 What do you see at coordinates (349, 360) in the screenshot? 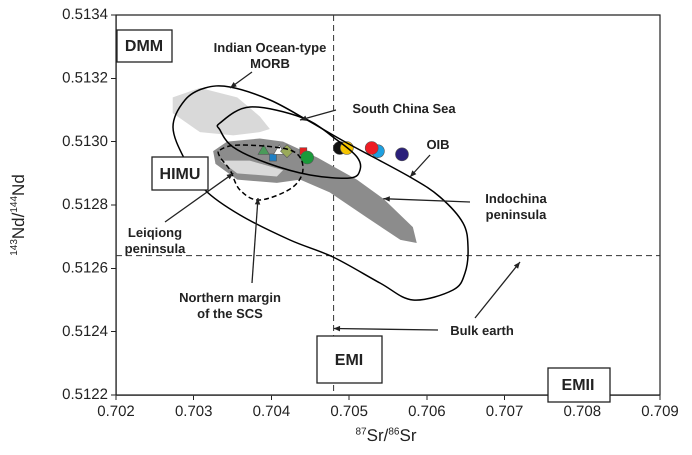
I see `annotation: EMI` at bounding box center [349, 360].